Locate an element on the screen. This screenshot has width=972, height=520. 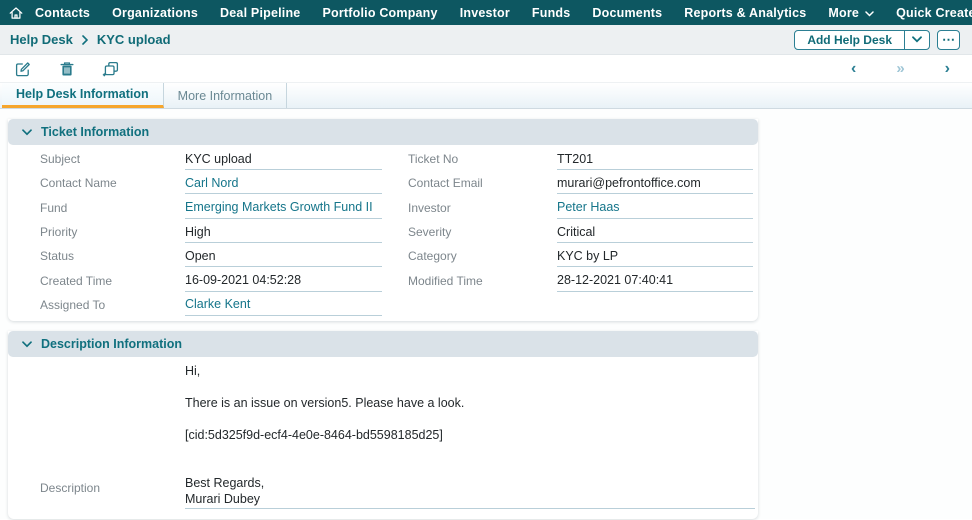
home-nav-item is located at coordinates (16, 13).